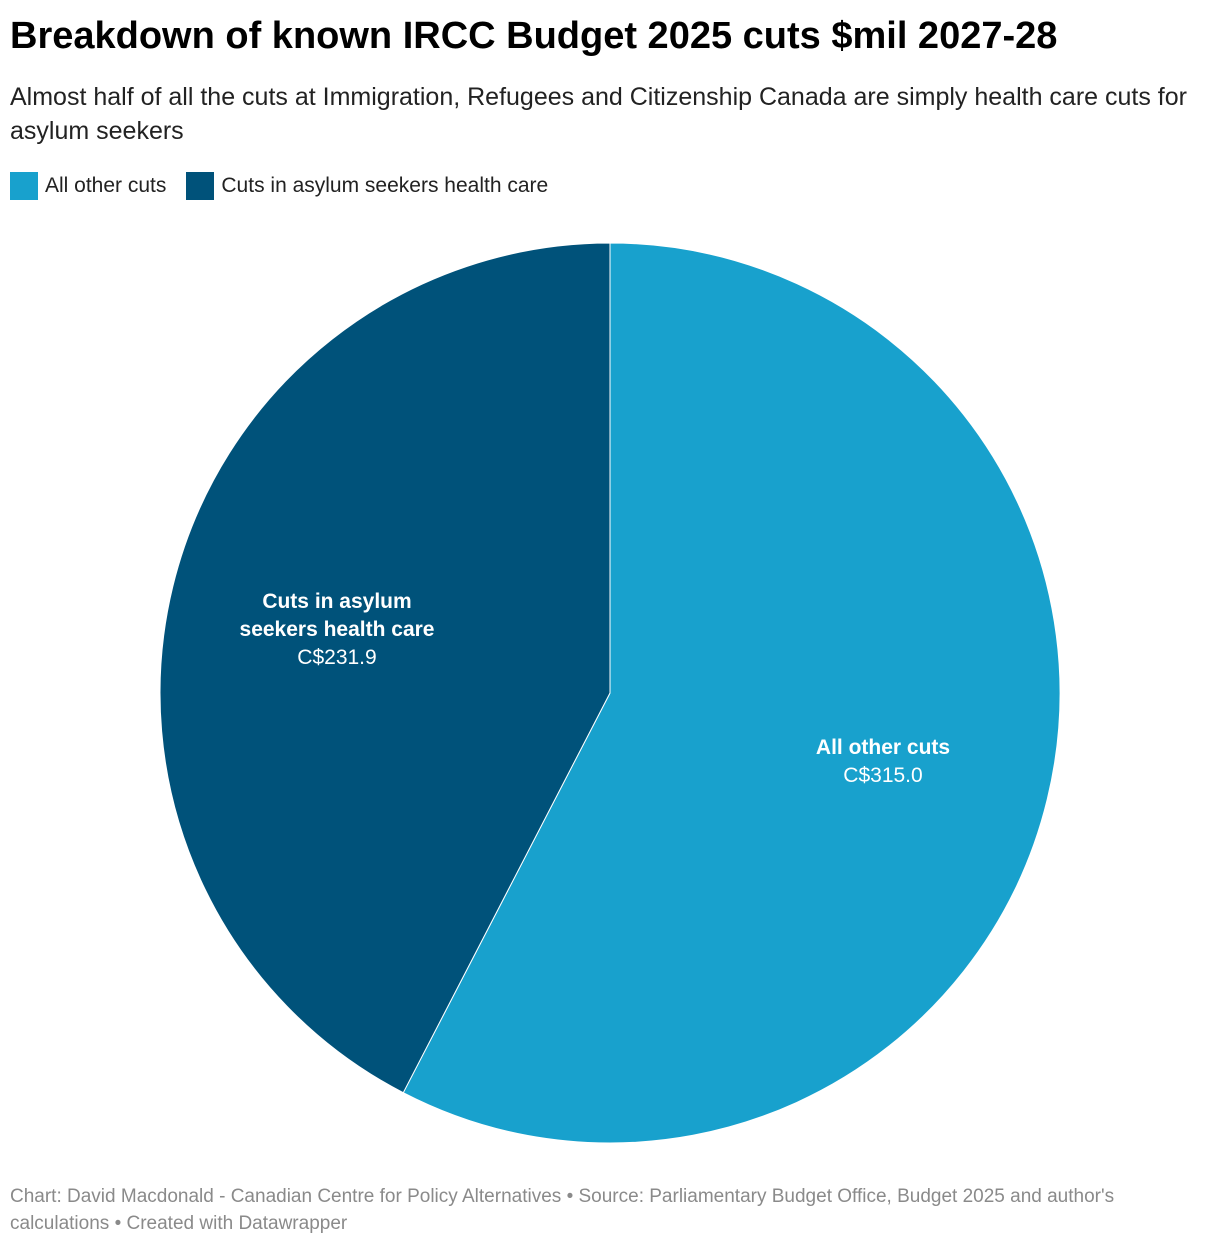  Describe the element at coordinates (200, 186) in the screenshot. I see `legend-swatch-health` at that location.